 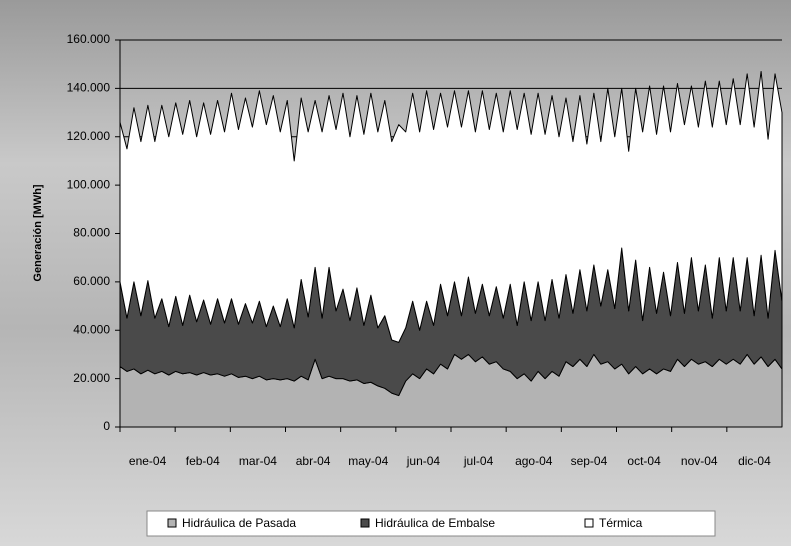 What do you see at coordinates (91, 378) in the screenshot?
I see `y-tick-label: 20.000` at bounding box center [91, 378].